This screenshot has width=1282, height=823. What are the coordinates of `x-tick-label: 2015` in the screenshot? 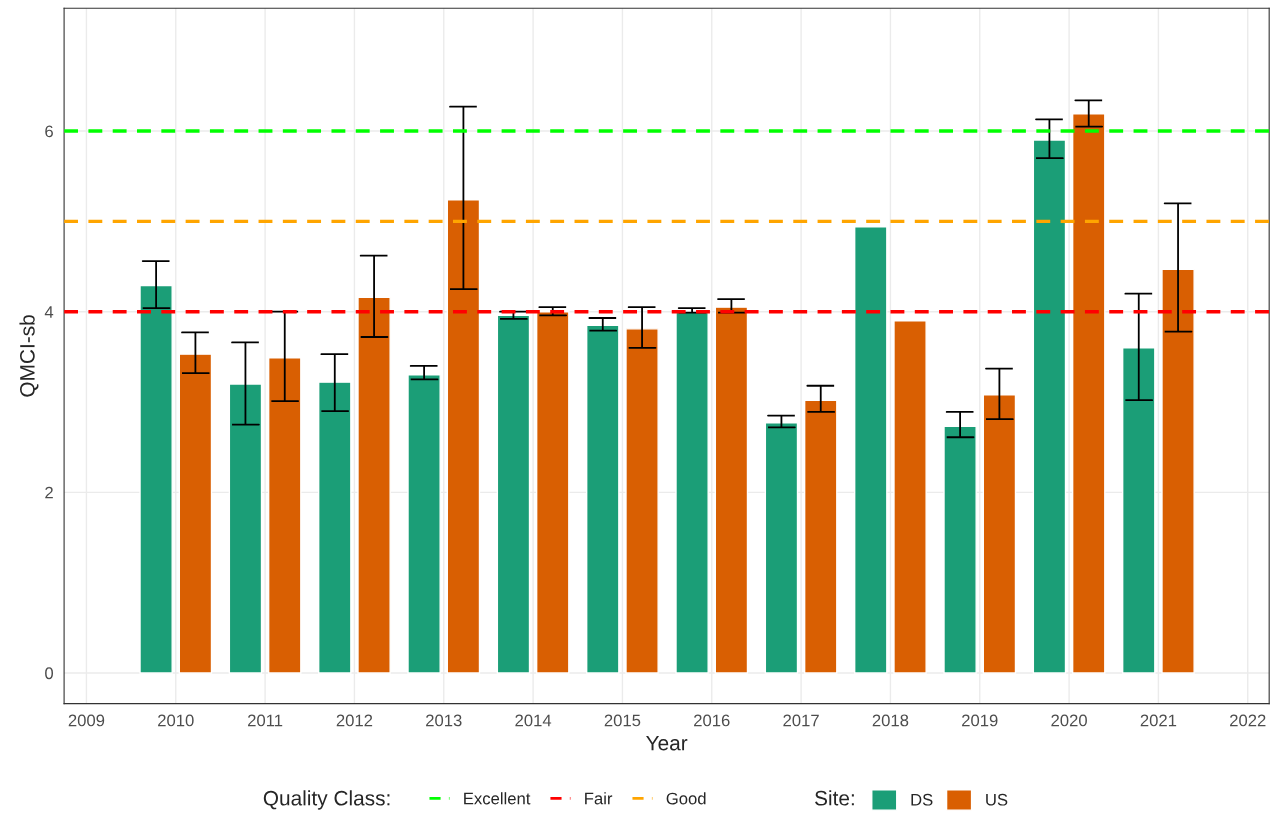 It's located at (622, 720).